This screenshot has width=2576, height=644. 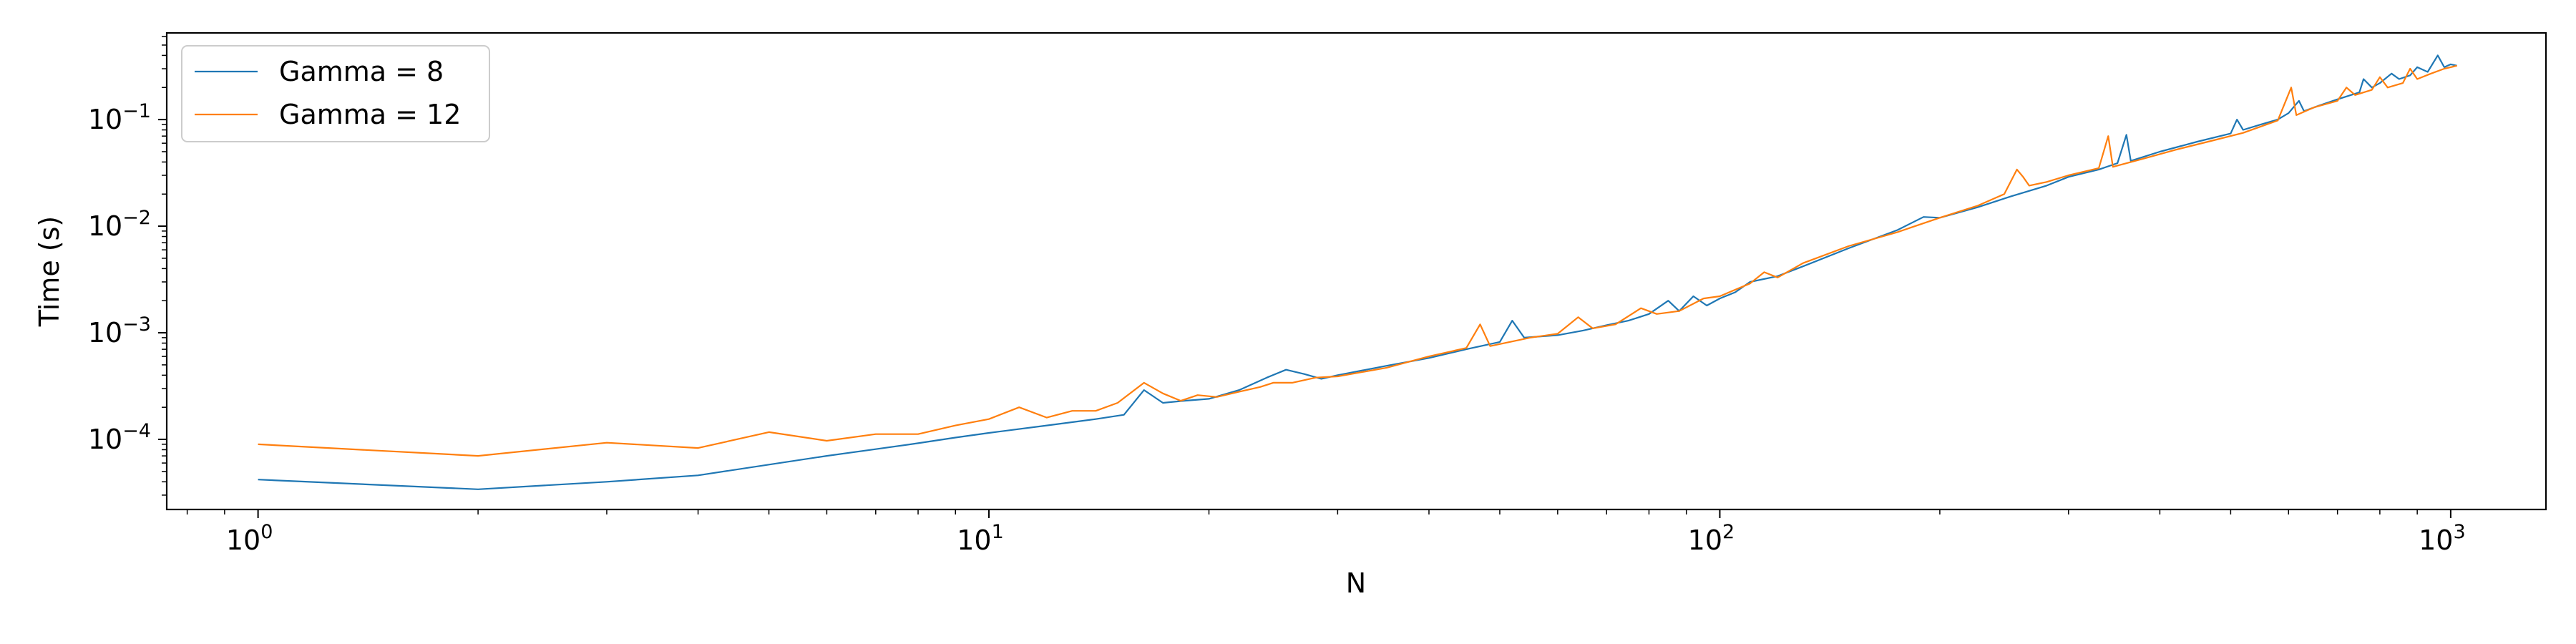 What do you see at coordinates (370, 114) in the screenshot?
I see `legend-label-gamma-12: Gamma = 12` at bounding box center [370, 114].